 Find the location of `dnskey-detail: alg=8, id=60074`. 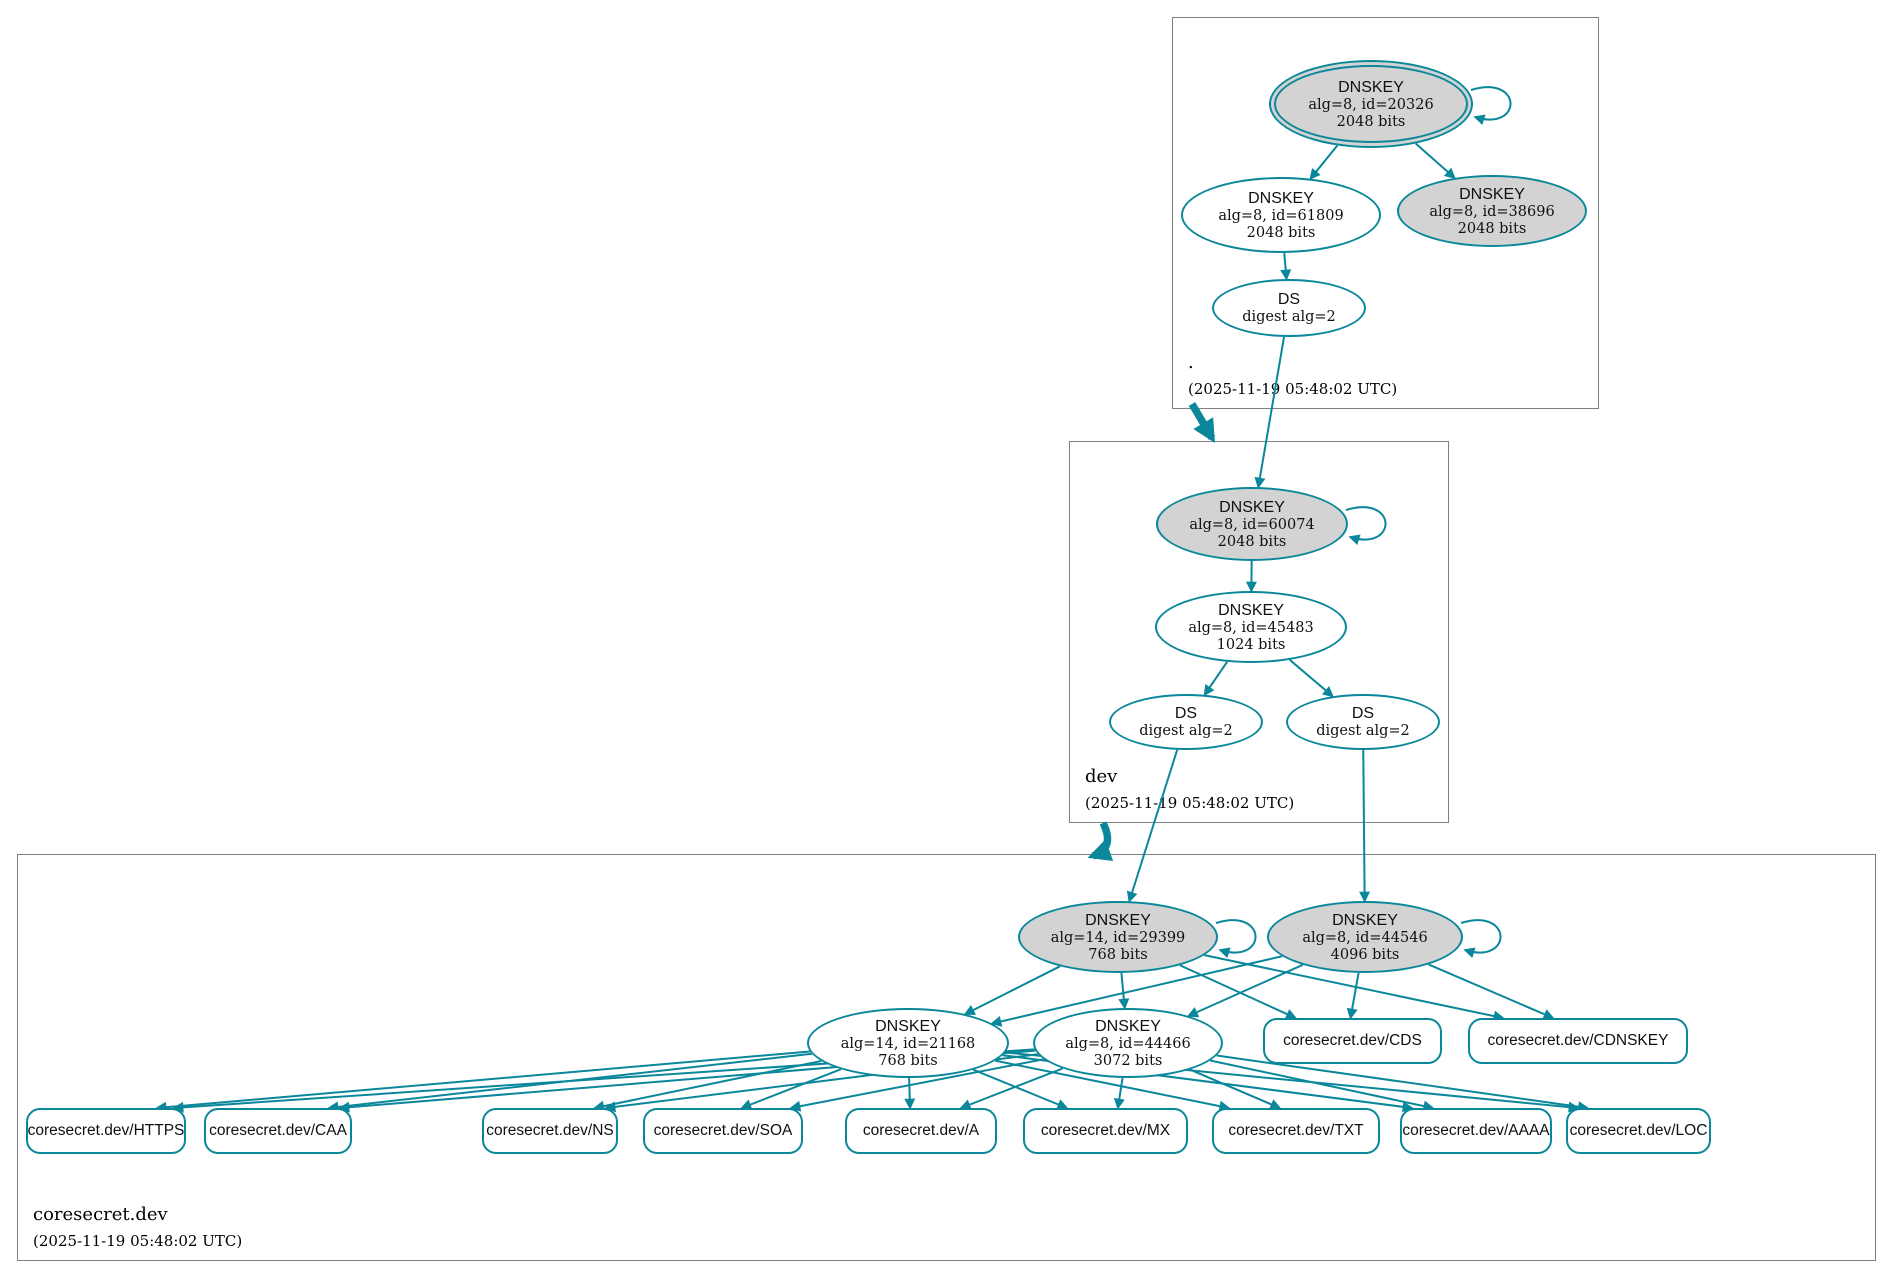

dnskey-detail: alg=8, id=60074 is located at coordinates (1252, 524).